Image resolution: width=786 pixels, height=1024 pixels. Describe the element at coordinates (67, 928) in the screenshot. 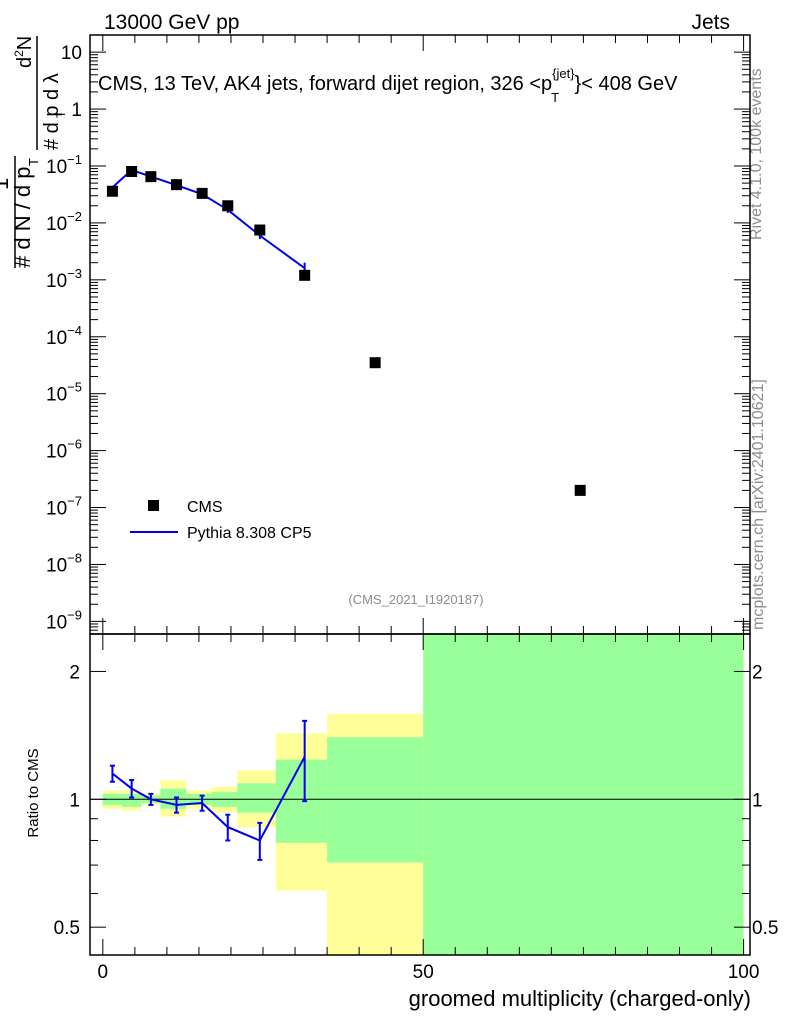

I see `ratio-ytick-label: 0.5` at that location.